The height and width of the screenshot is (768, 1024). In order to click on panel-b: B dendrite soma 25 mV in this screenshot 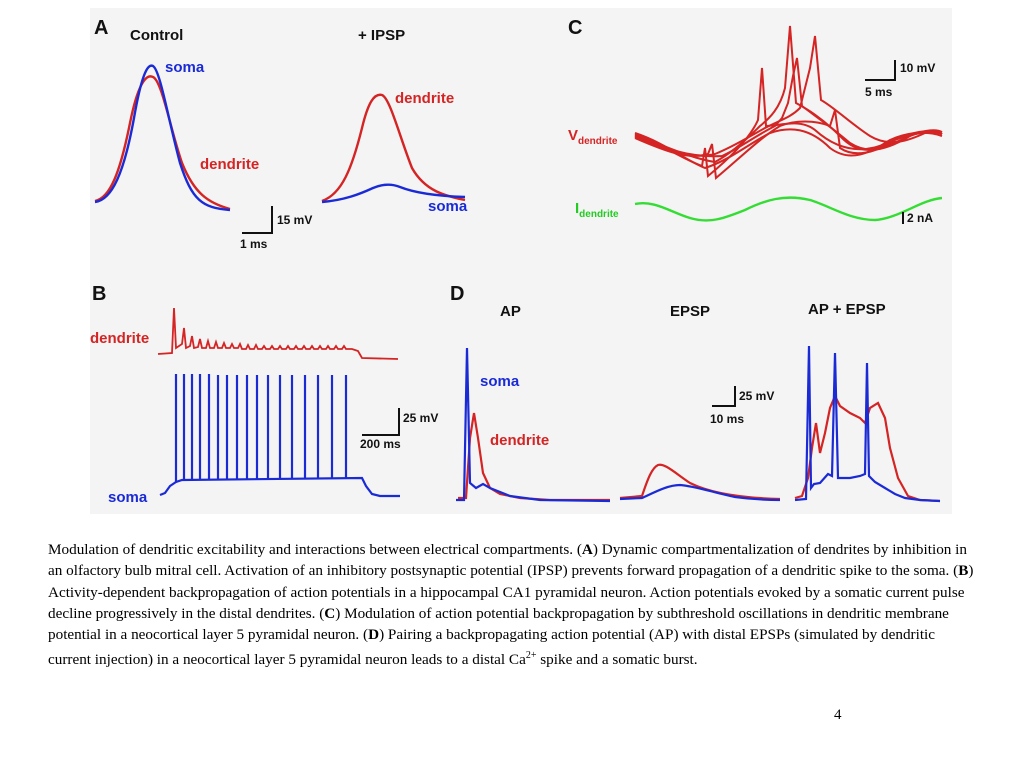, I will do `click(264, 394)`.